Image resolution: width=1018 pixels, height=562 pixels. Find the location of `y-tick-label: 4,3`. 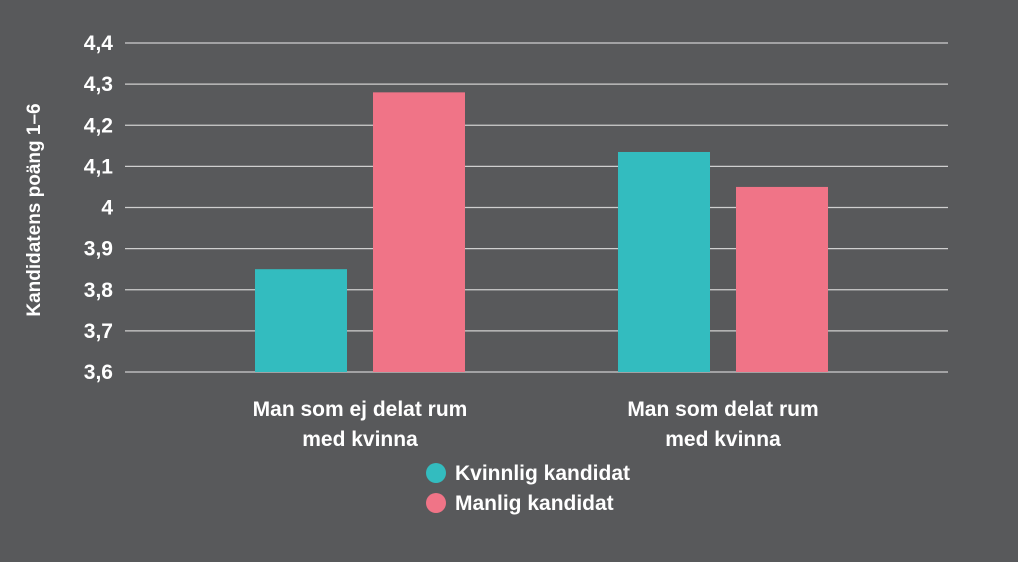

y-tick-label: 4,3 is located at coordinates (98, 84).